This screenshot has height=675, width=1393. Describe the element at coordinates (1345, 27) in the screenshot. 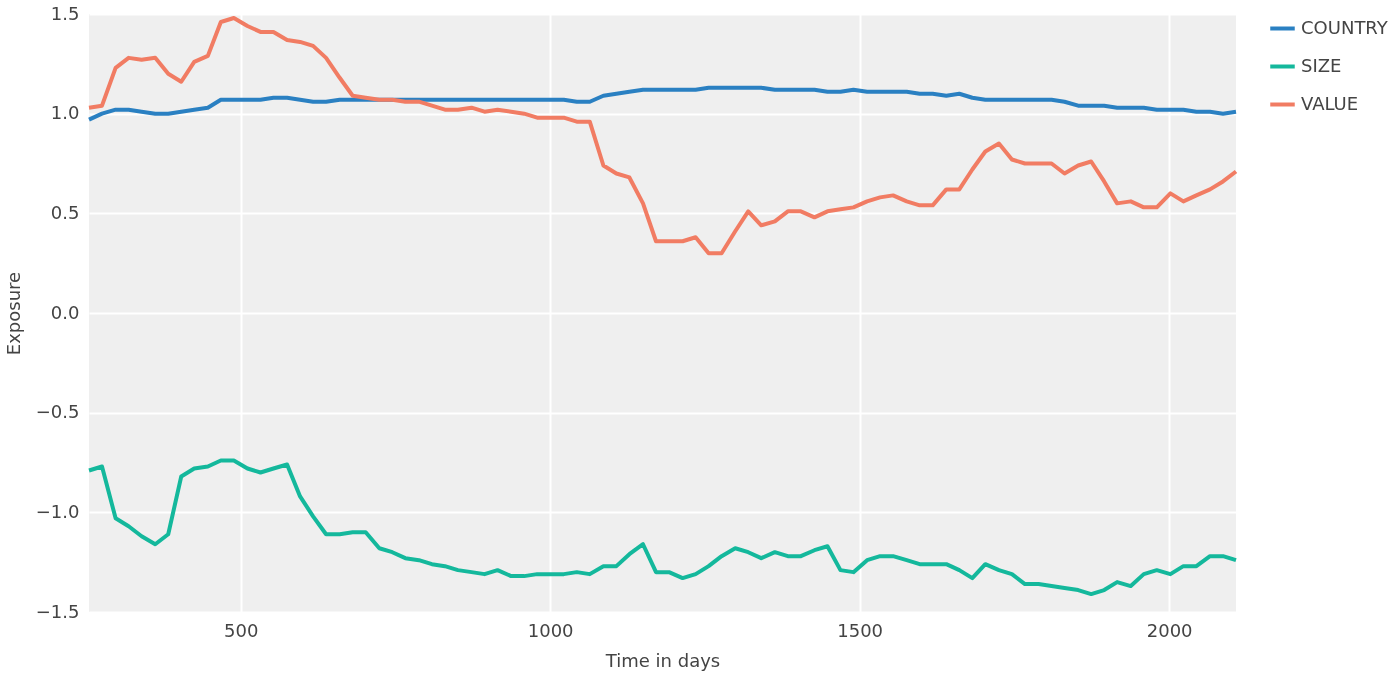

I see `legend-label: COUNTRY` at that location.